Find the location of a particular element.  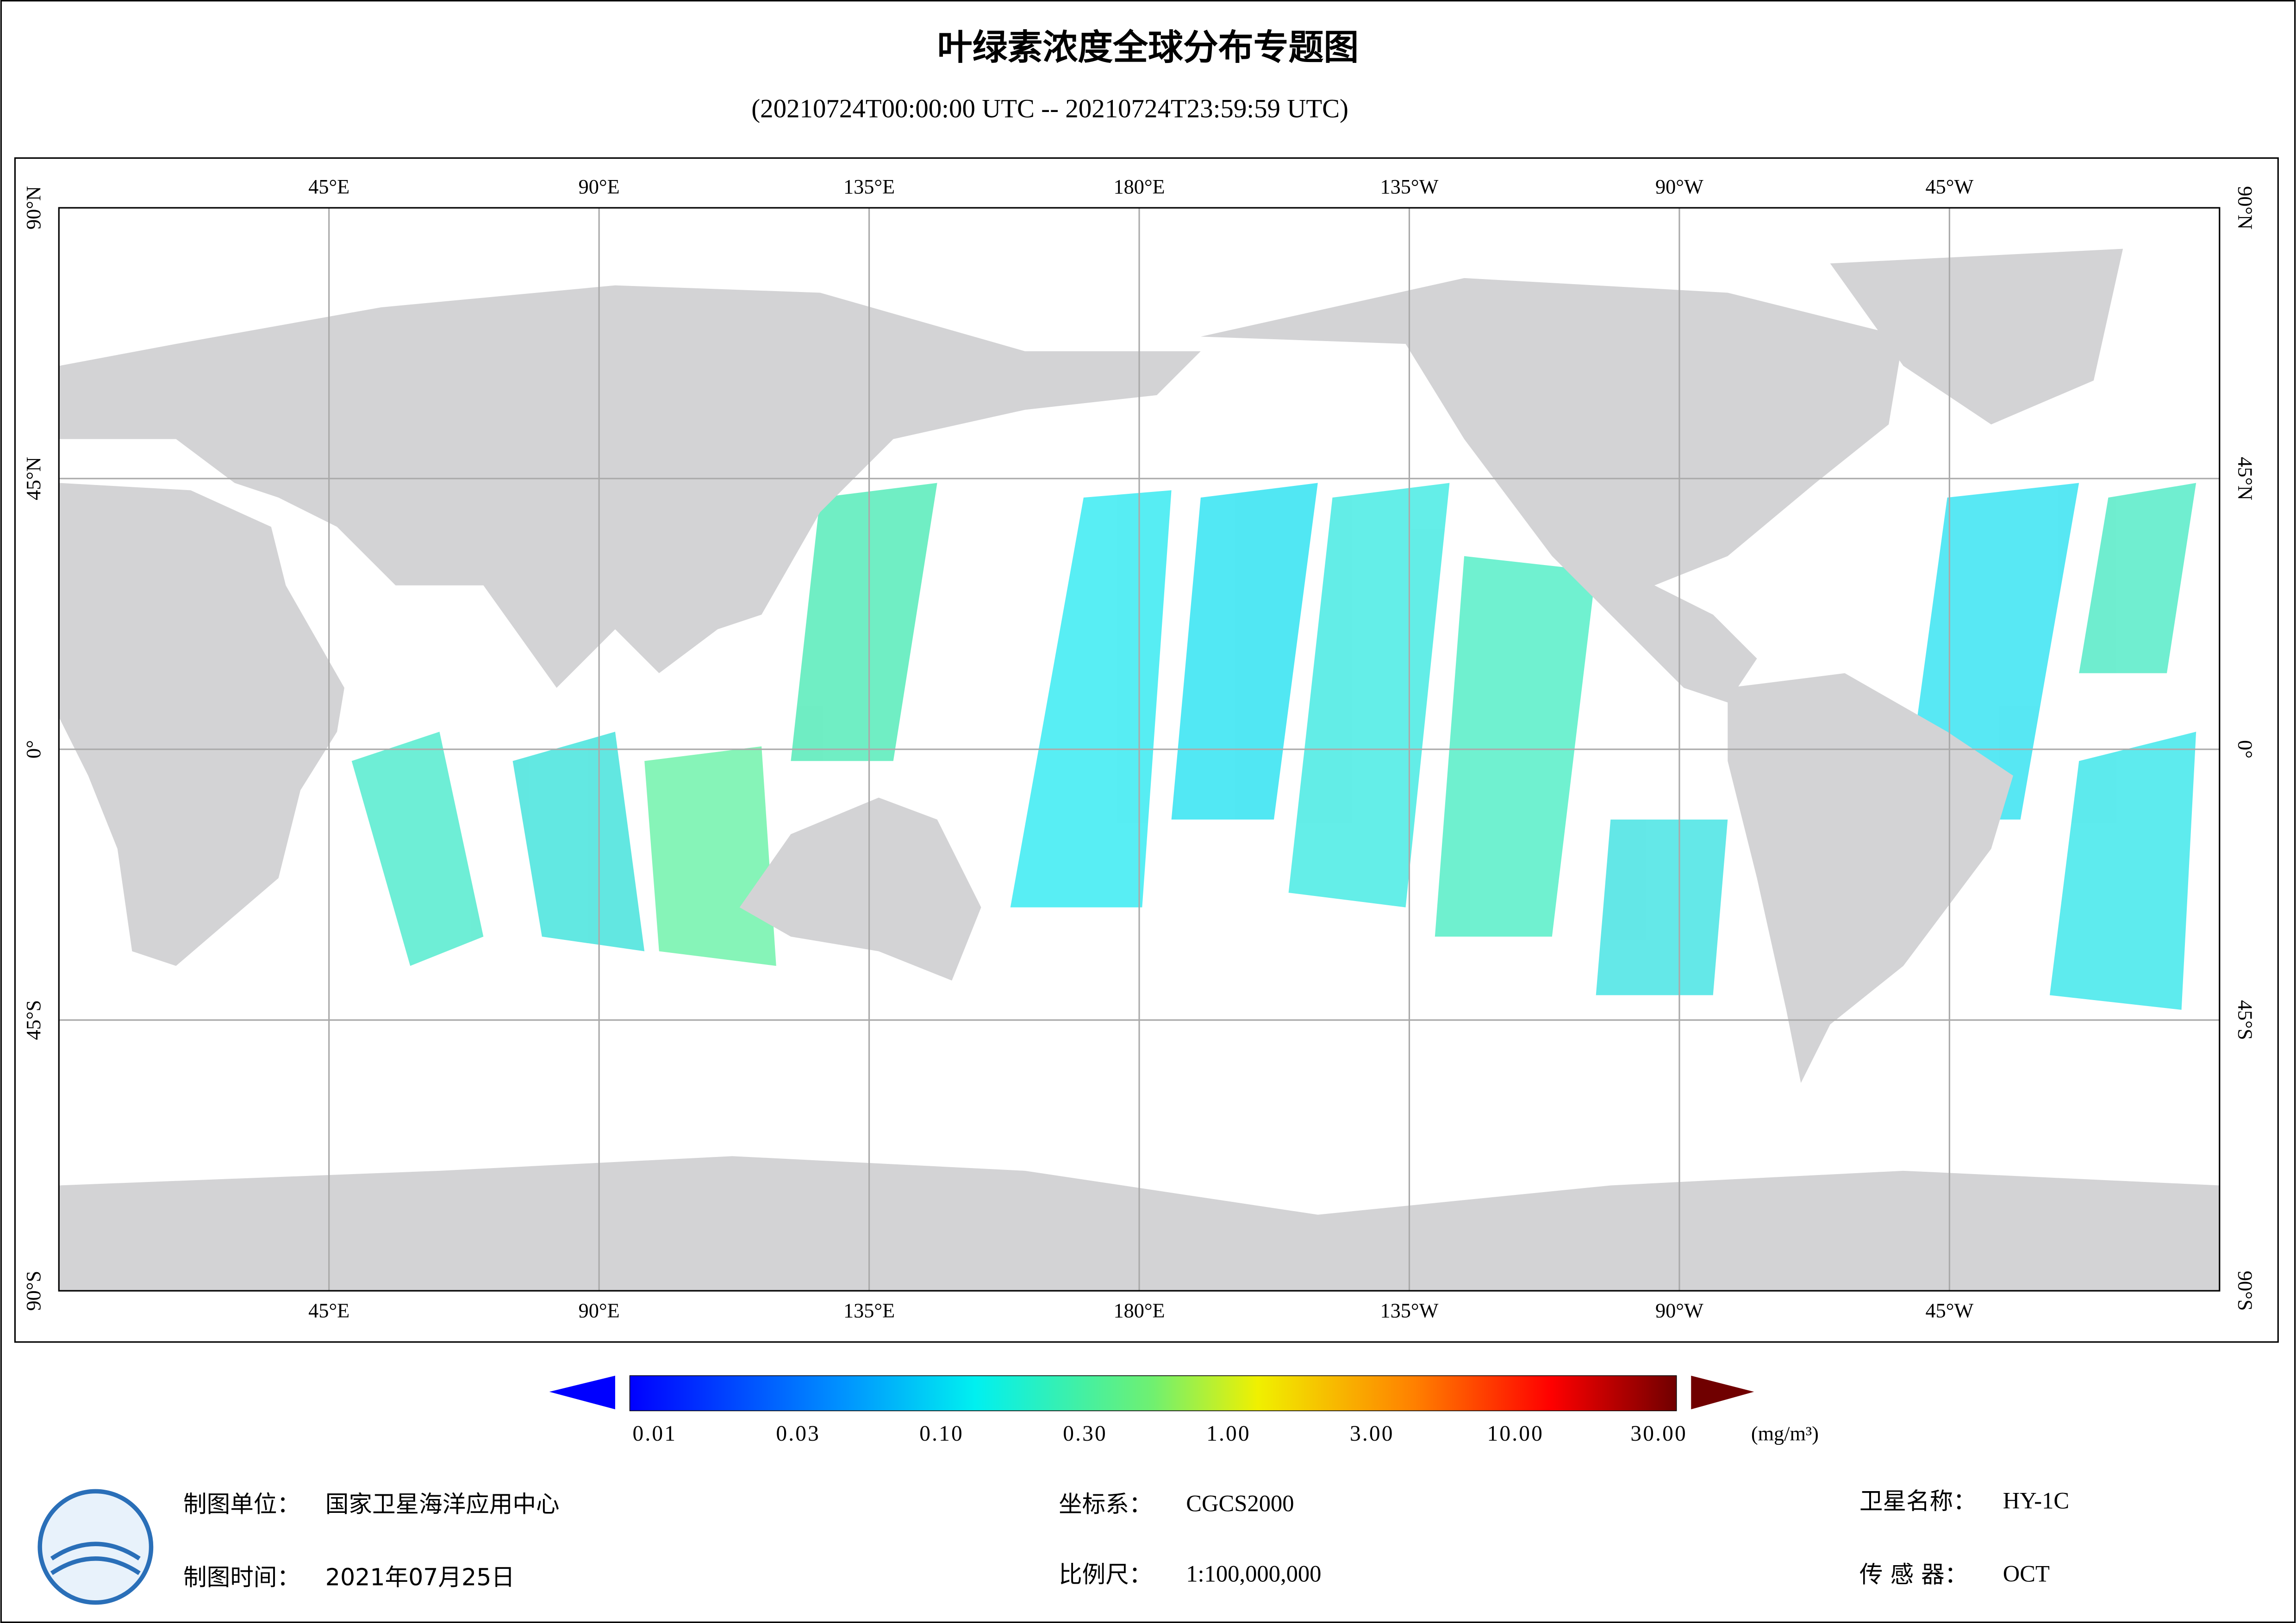

colorbar-label: 0.30 is located at coordinates (1085, 1434).